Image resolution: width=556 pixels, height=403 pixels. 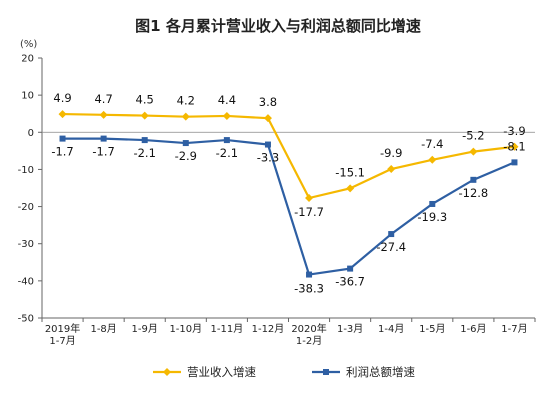 What do you see at coordinates (391, 247) in the screenshot?
I see `data-label: -27.4` at bounding box center [391, 247].